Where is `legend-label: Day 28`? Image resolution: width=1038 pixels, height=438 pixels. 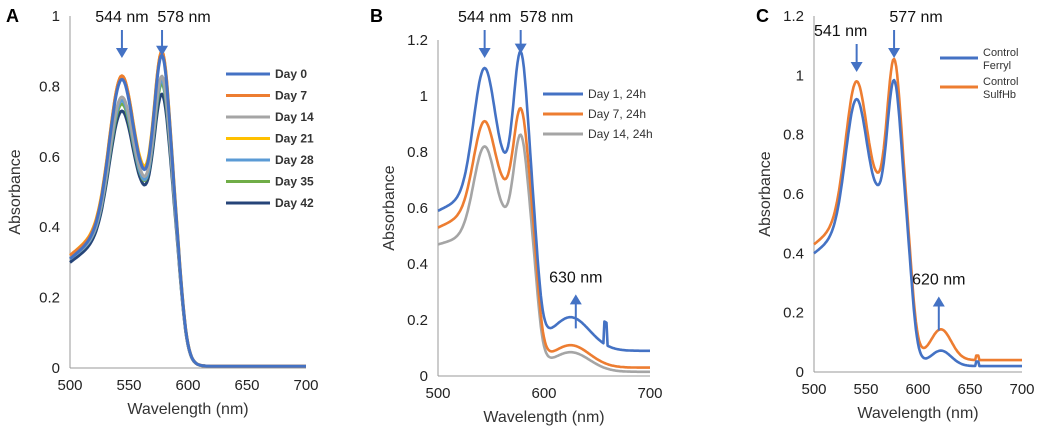
legend-label: Day 28 is located at coordinates (294, 160).